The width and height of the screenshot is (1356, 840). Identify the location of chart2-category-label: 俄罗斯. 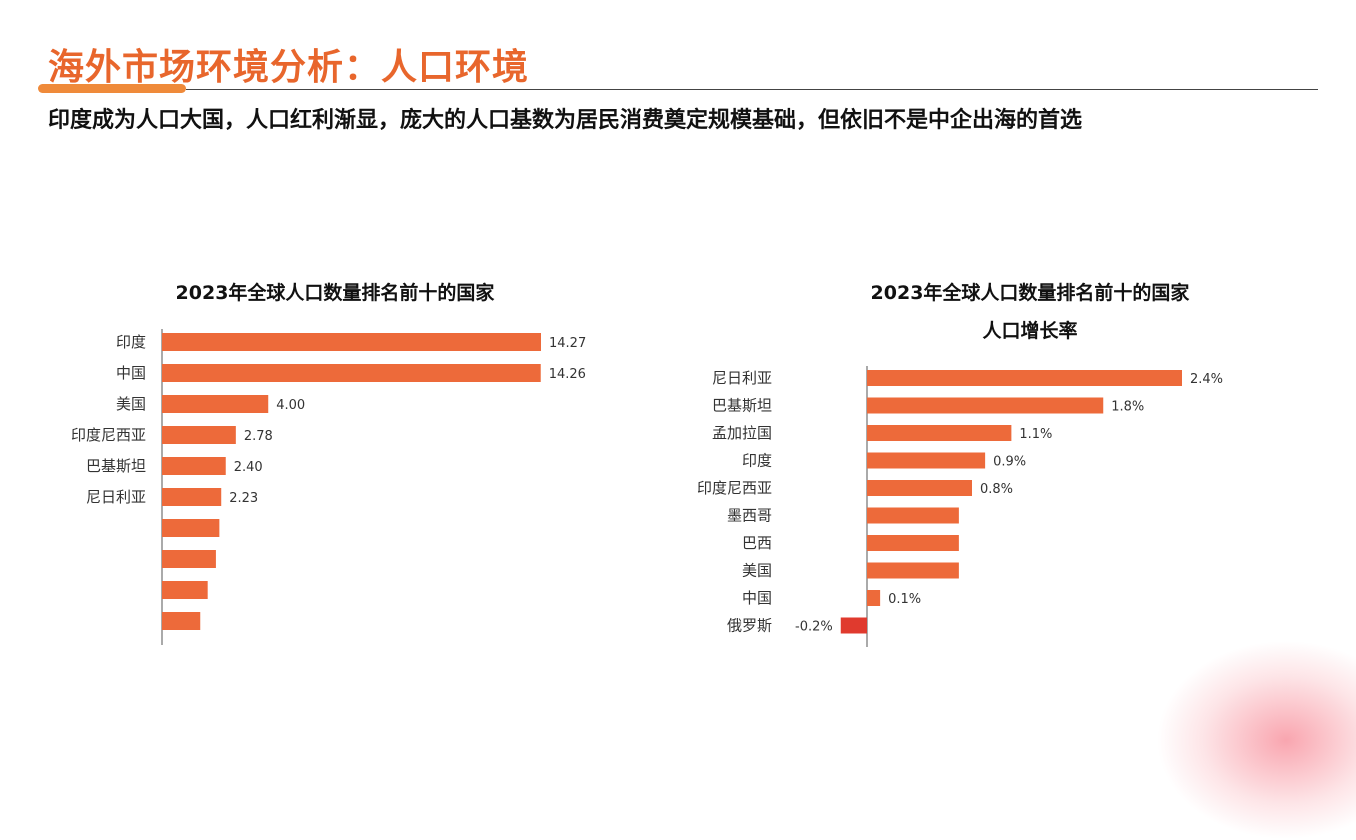
(749, 626).